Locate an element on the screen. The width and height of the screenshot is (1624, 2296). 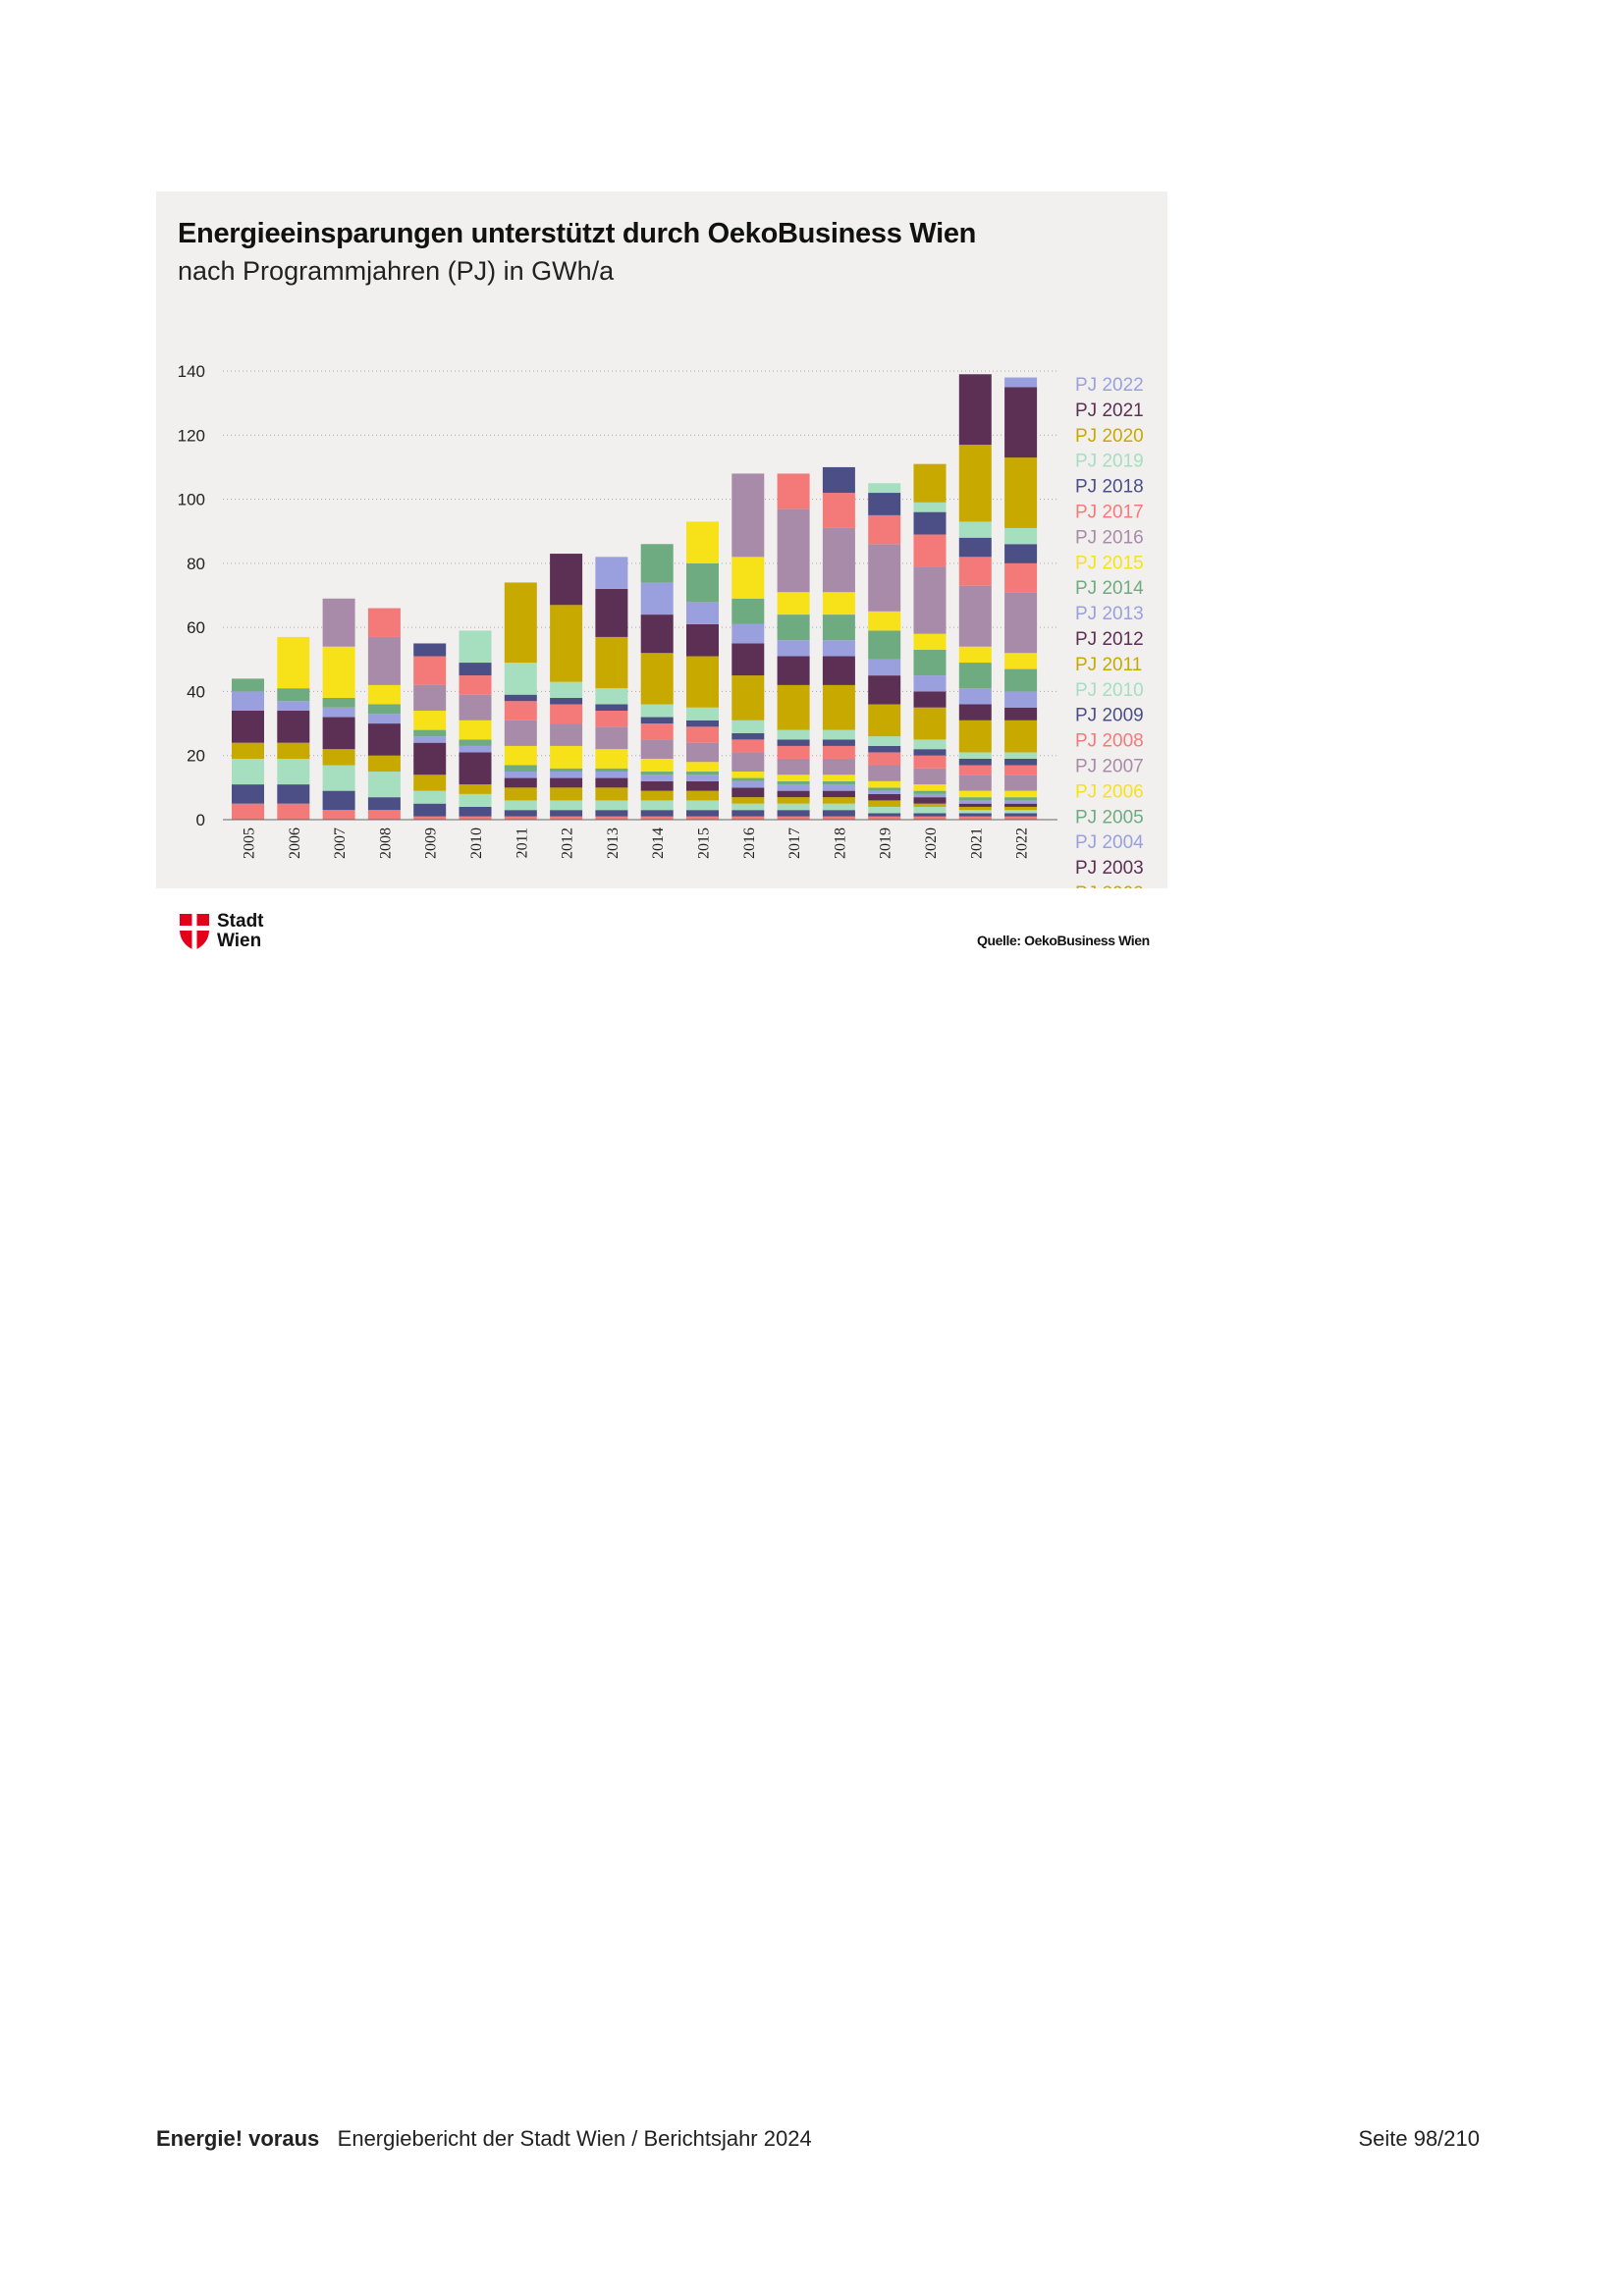
legend-entry: PJ 2003 is located at coordinates (1109, 869).